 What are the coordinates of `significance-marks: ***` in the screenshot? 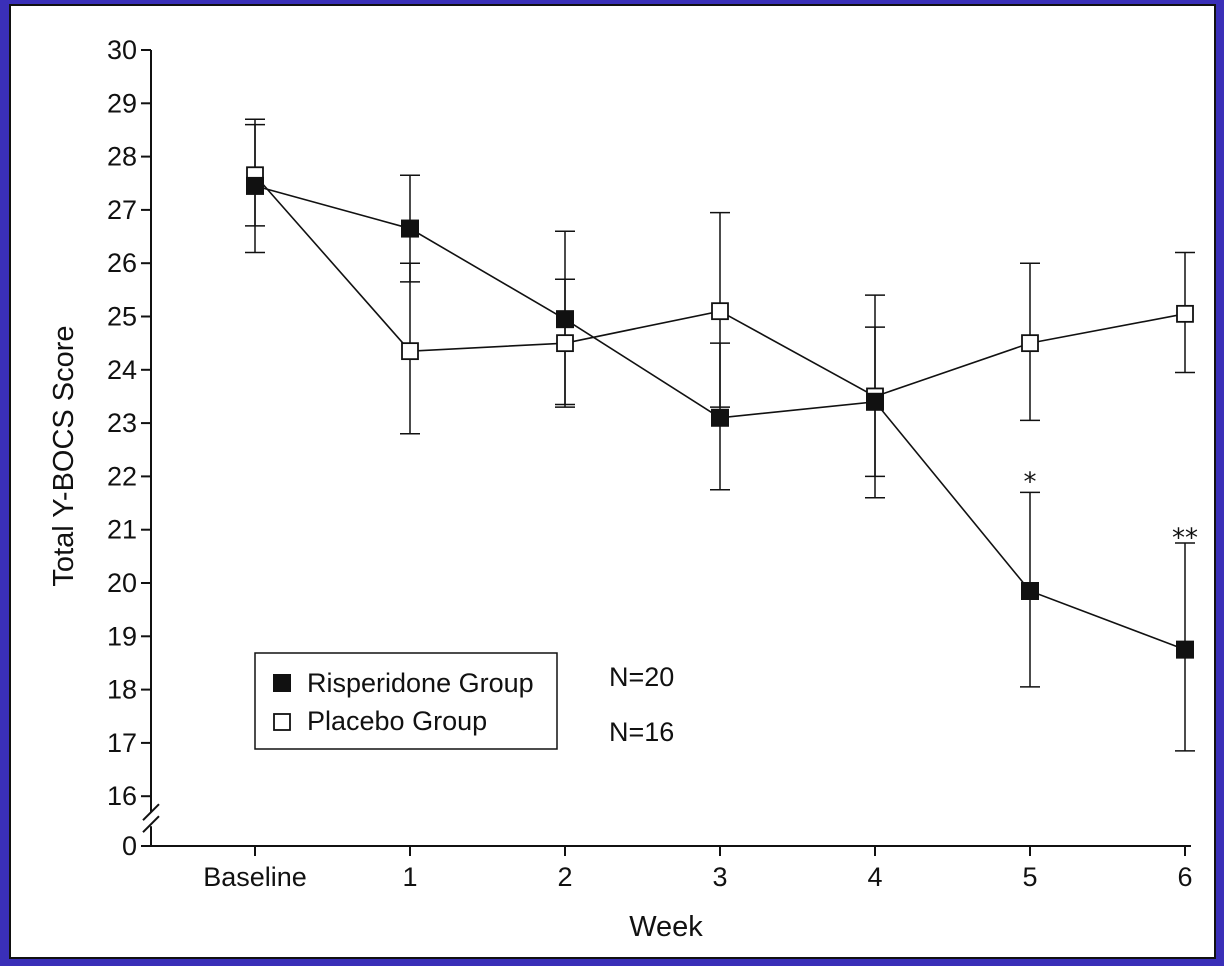 It's located at (1111, 510).